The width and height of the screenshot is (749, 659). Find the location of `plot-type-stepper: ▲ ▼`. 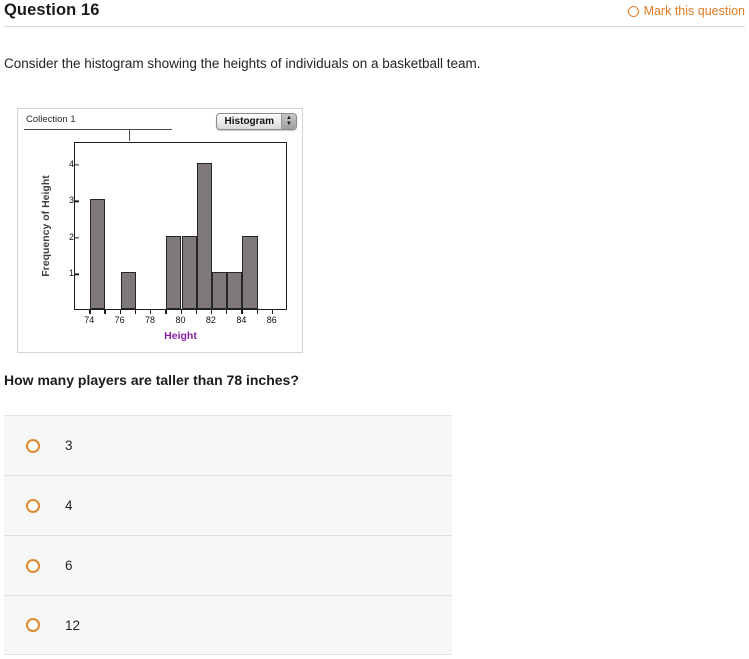

plot-type-stepper: ▲ ▼ is located at coordinates (288, 121).